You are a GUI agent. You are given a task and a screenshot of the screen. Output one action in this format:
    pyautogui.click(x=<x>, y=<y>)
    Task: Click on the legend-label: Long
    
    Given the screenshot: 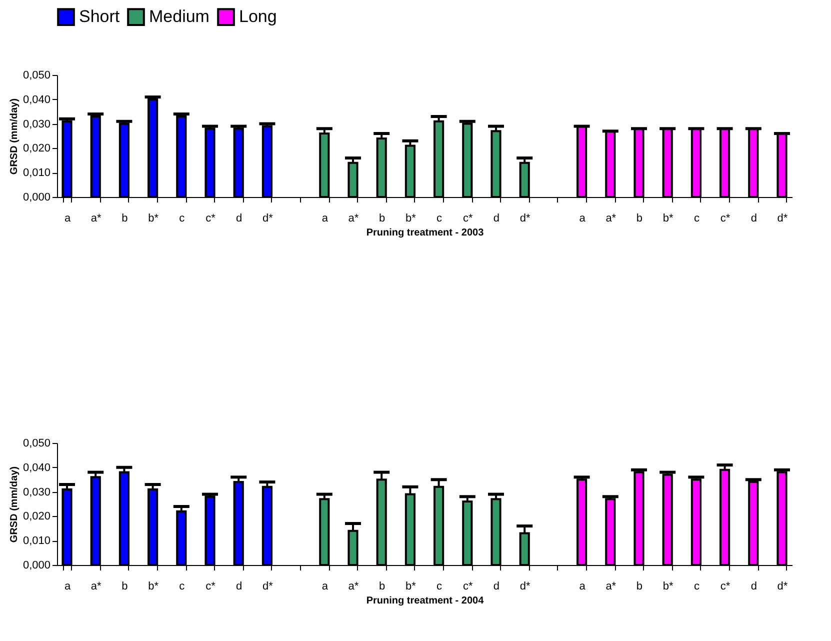 What is the action you would take?
    pyautogui.click(x=258, y=16)
    